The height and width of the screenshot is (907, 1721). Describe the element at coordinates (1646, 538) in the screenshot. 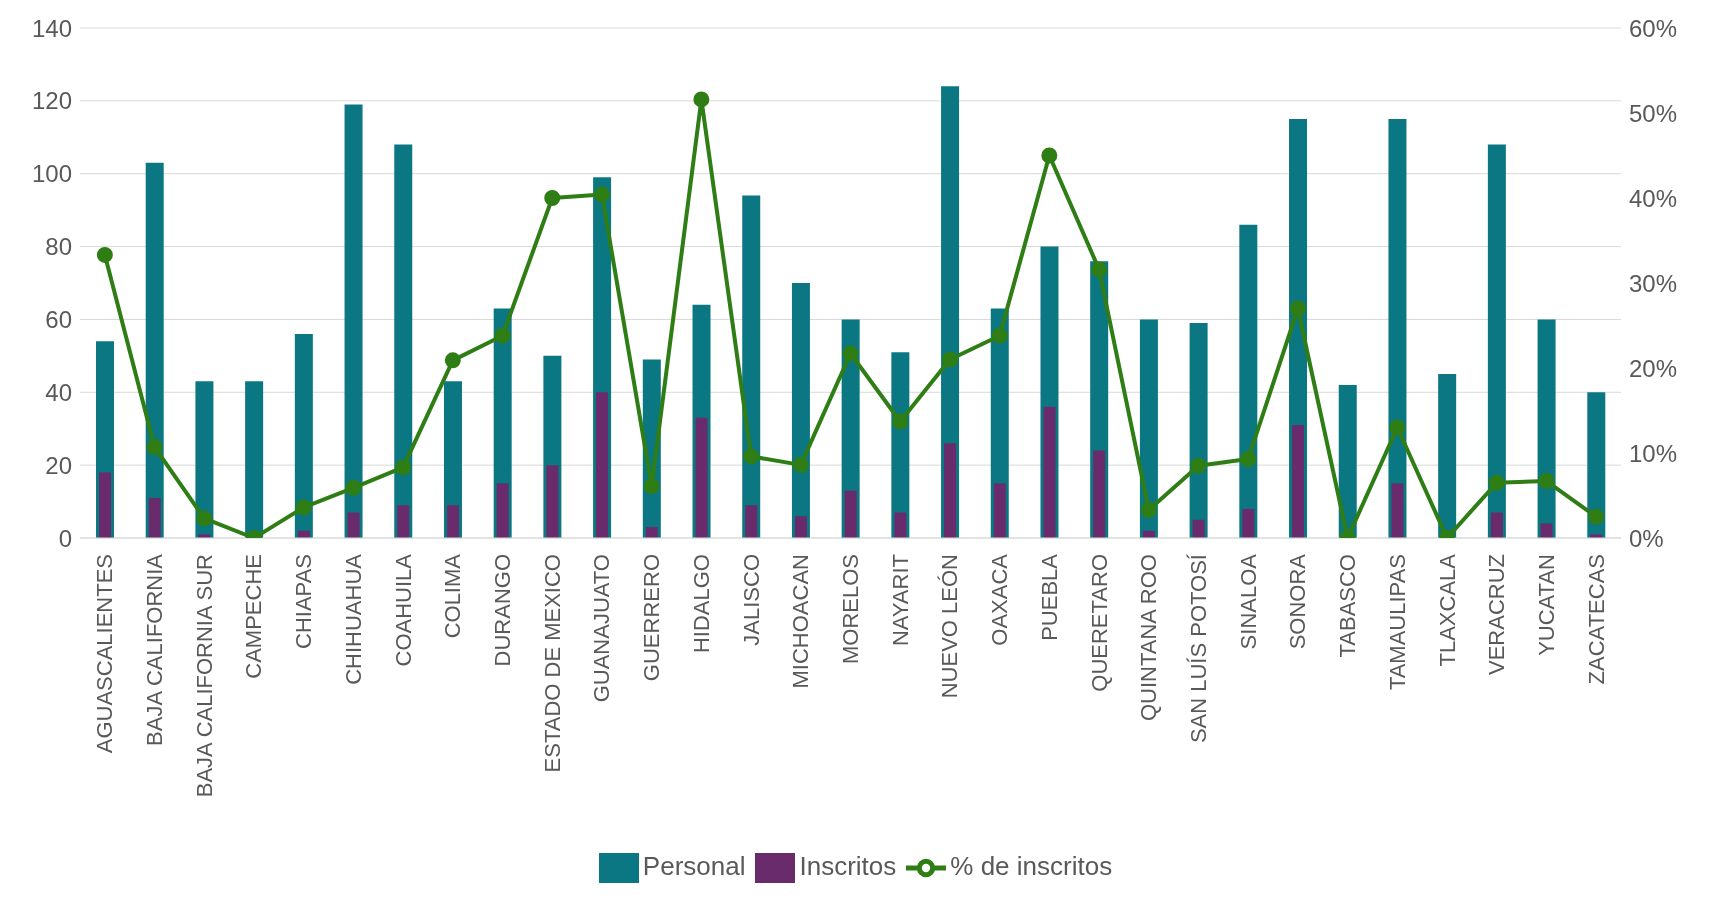

I see `y2-tick-label: 0%` at that location.